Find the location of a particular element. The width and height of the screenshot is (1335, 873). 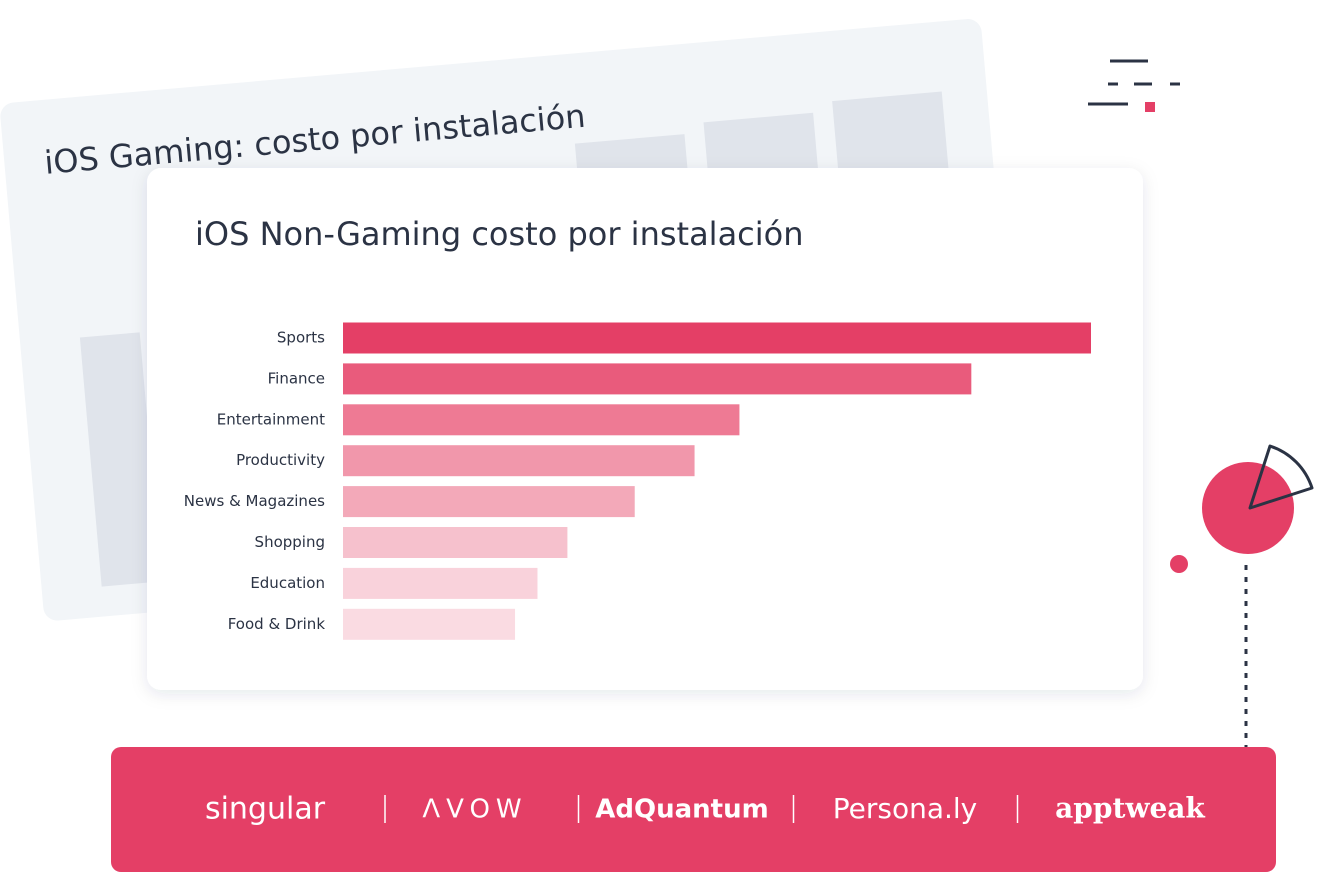

partner-band is located at coordinates (693, 809).